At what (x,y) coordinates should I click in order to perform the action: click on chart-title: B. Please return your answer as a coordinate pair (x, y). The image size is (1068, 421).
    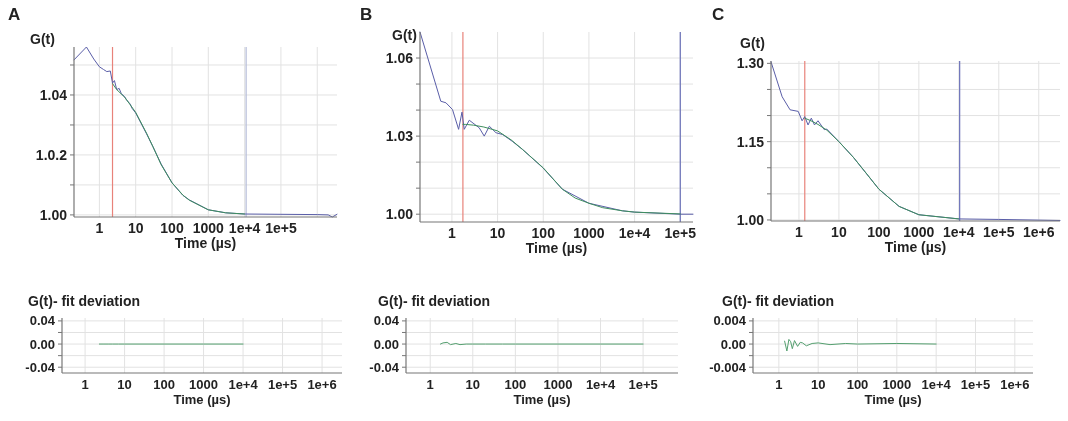
    Looking at the image, I should click on (366, 14).